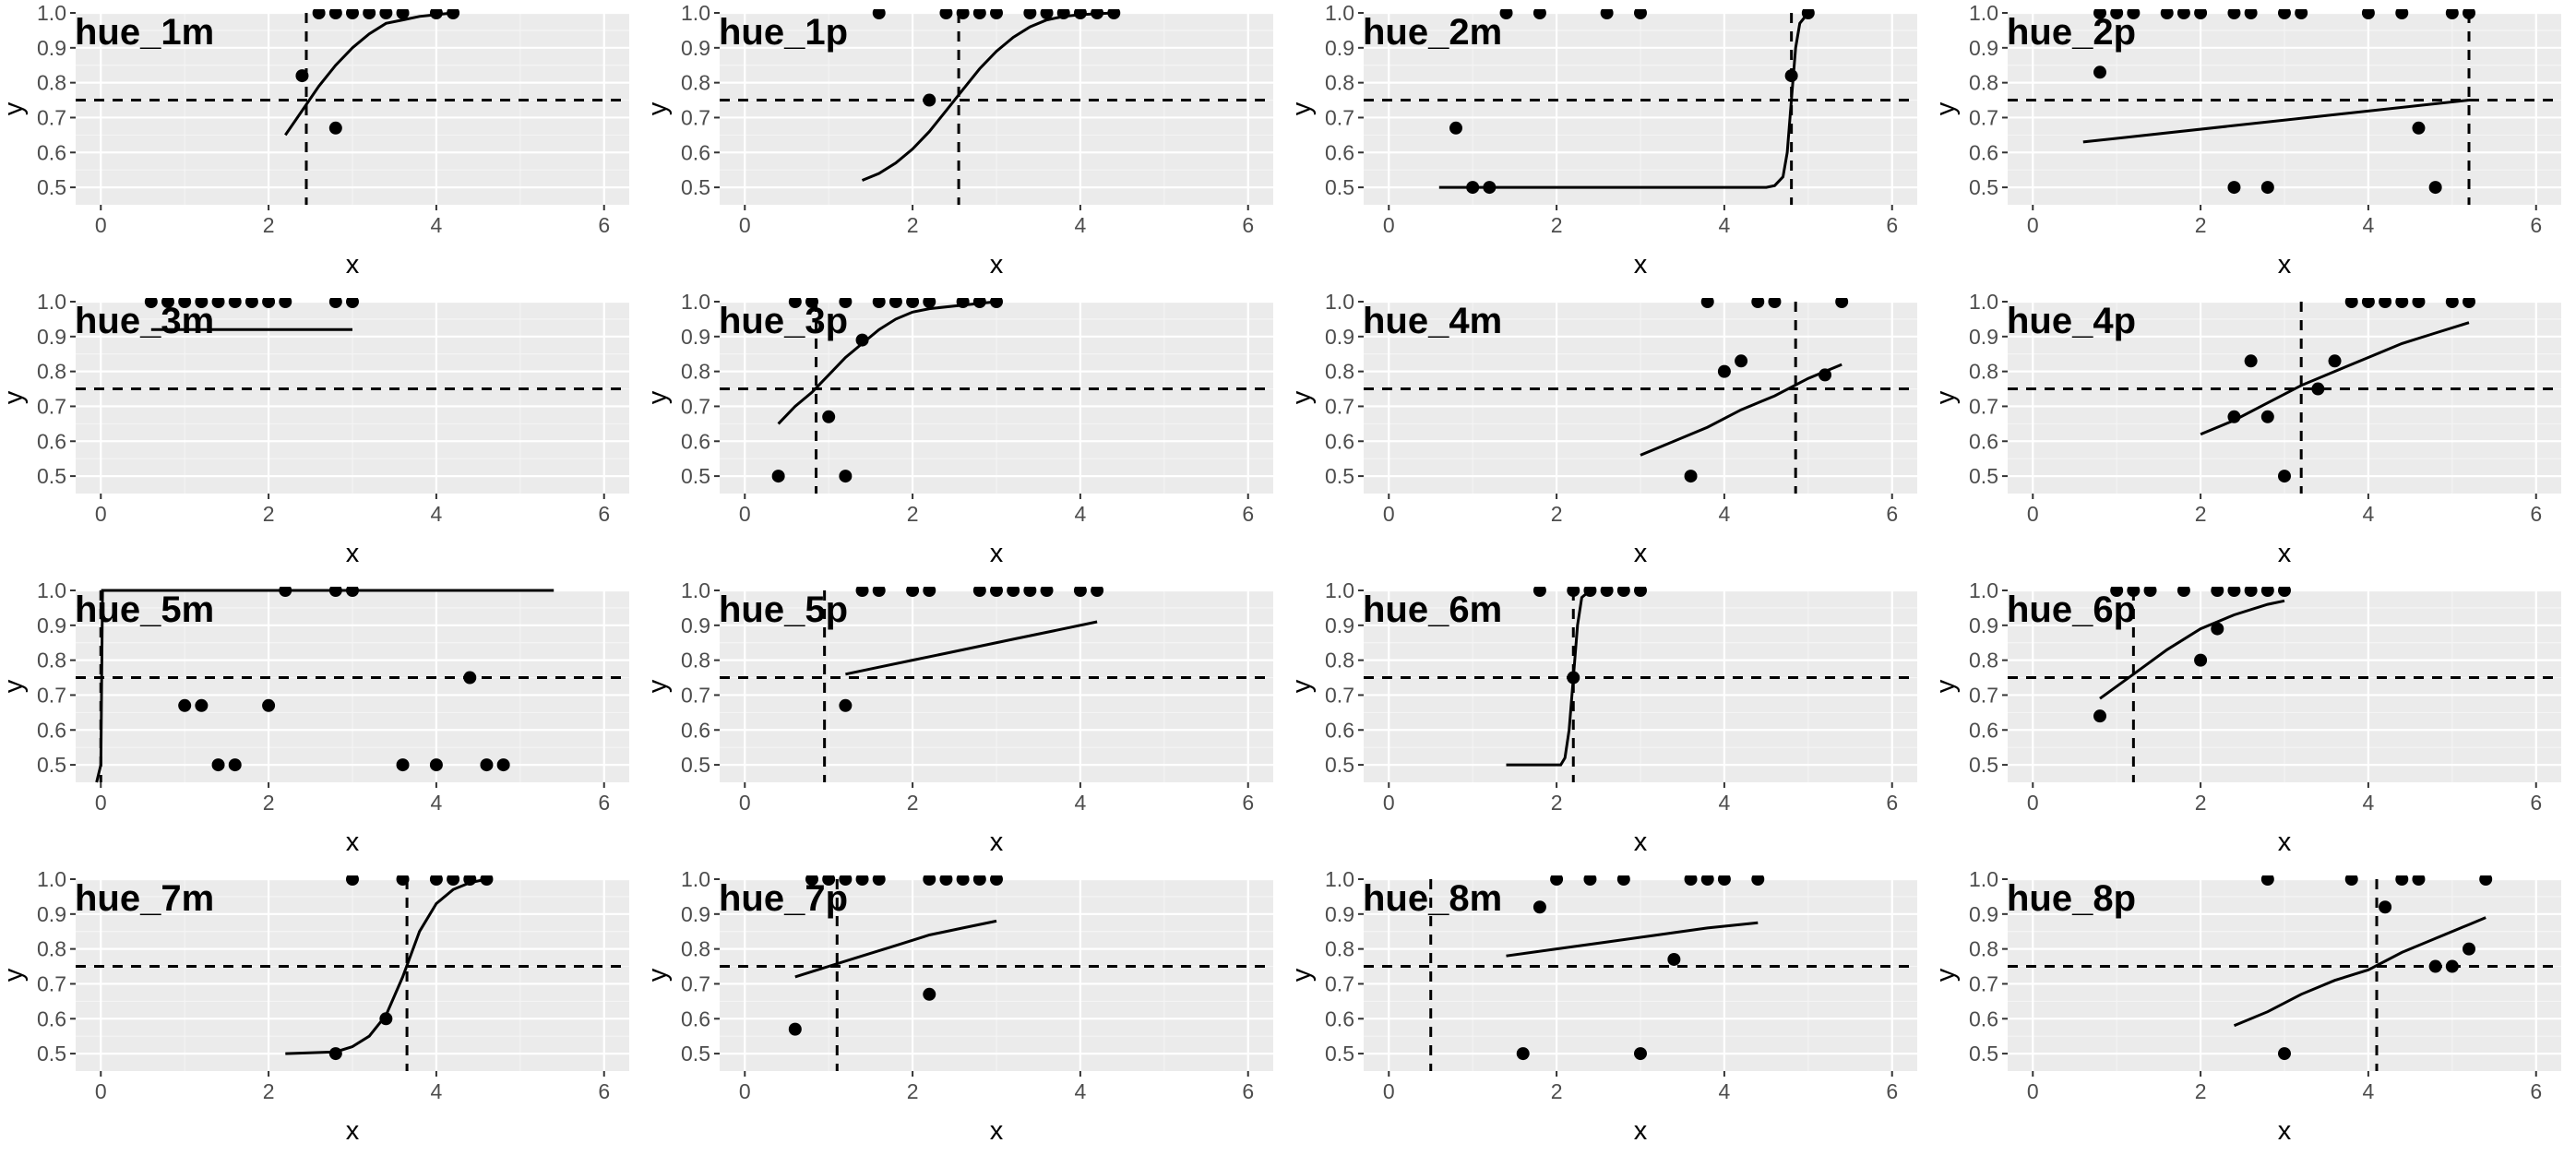  What do you see at coordinates (2071, 898) in the screenshot?
I see `panel-title: hue_8p` at bounding box center [2071, 898].